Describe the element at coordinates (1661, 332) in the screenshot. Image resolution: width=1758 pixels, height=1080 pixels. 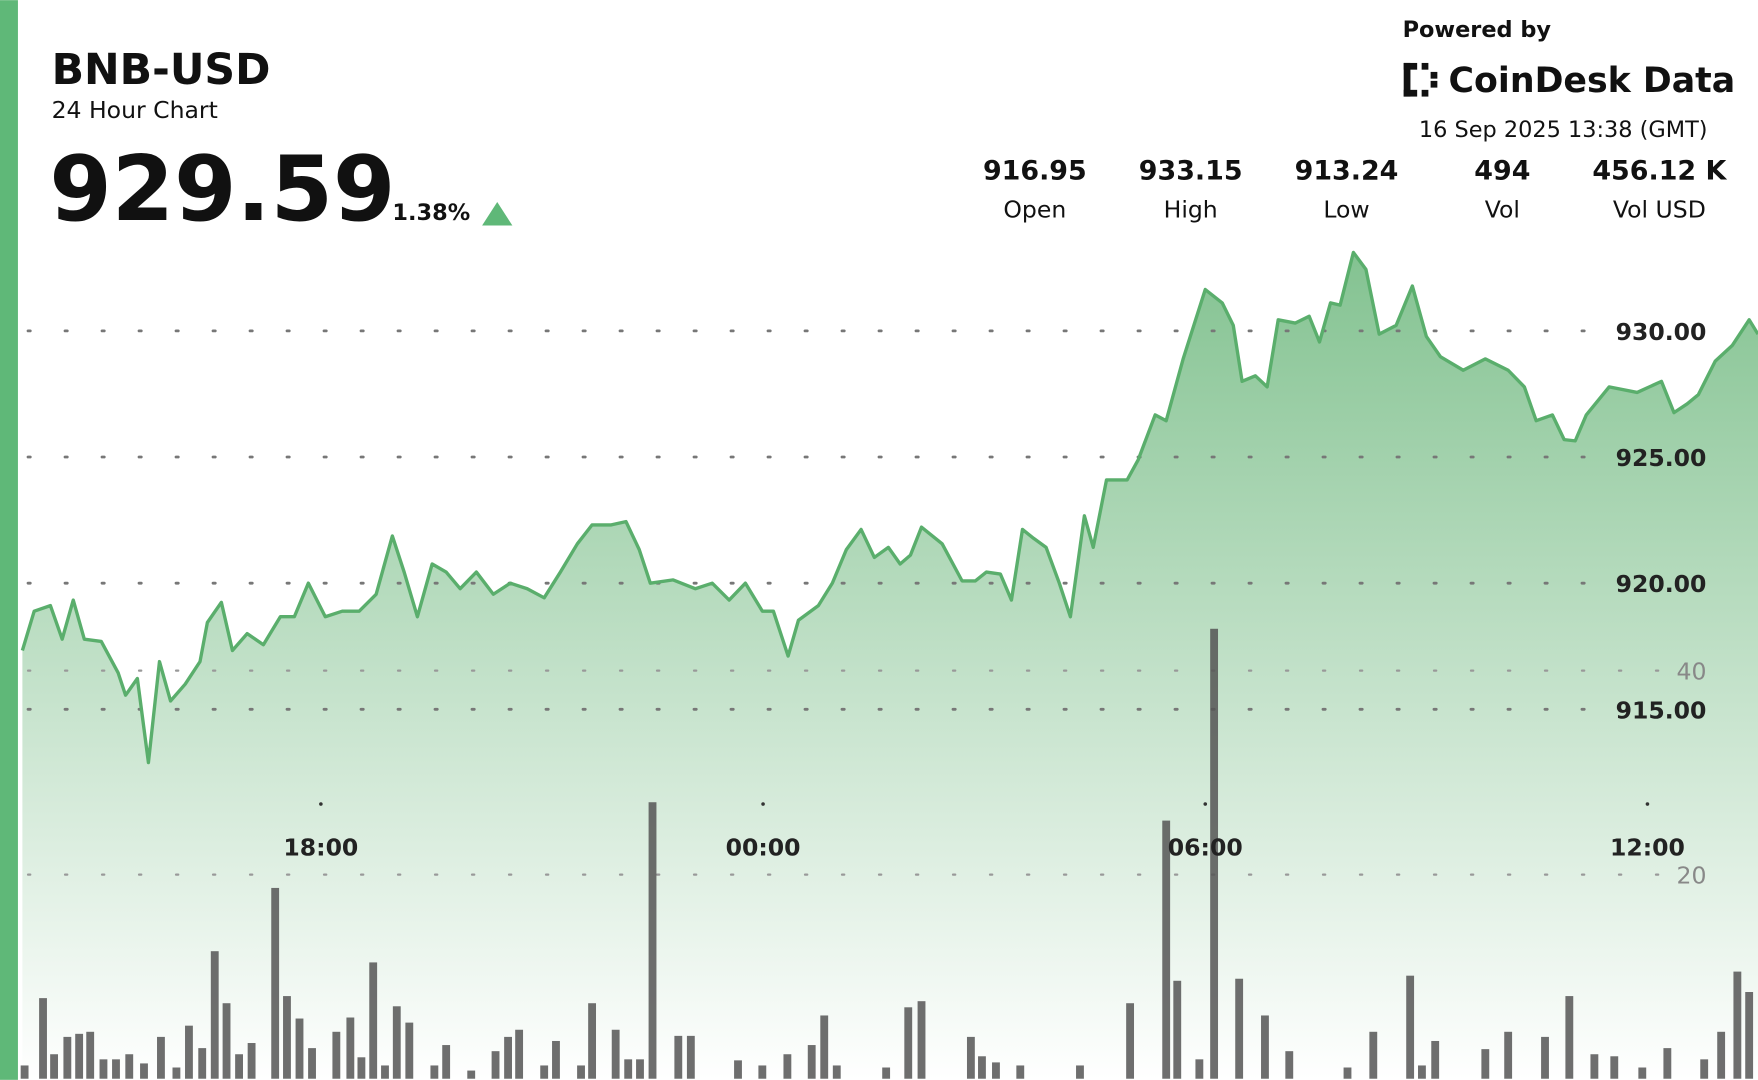
I see `y-tick-label: 930.00` at that location.